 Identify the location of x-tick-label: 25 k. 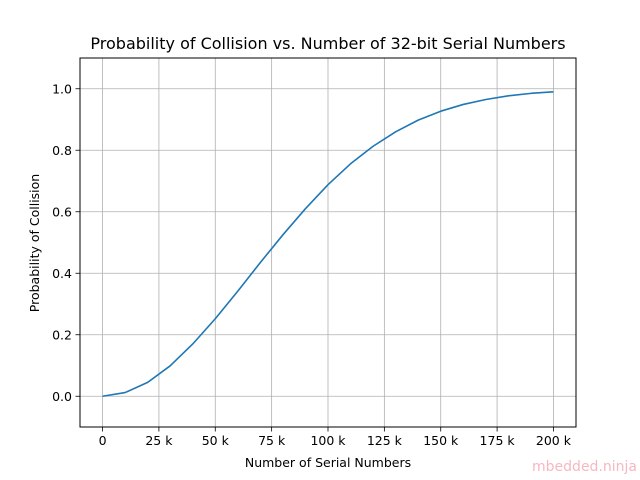
(159, 440).